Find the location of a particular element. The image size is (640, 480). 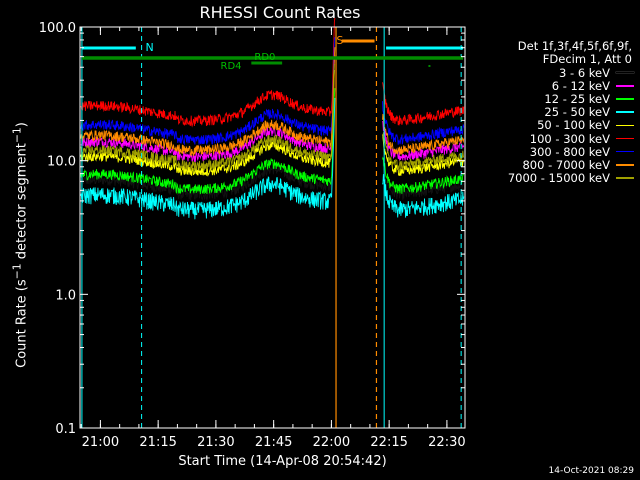

night-label: N is located at coordinates (149, 47).